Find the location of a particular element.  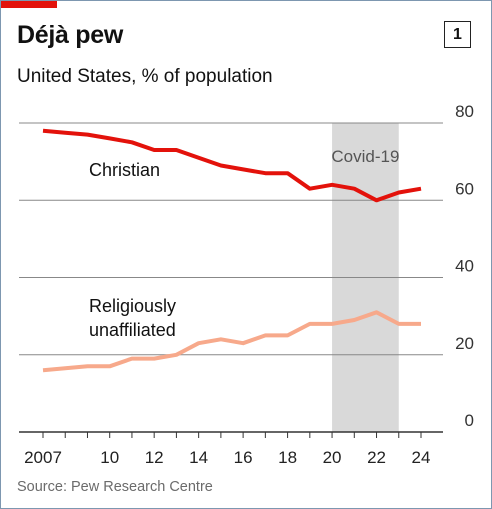

x-tick-label: 24 is located at coordinates (421, 457).